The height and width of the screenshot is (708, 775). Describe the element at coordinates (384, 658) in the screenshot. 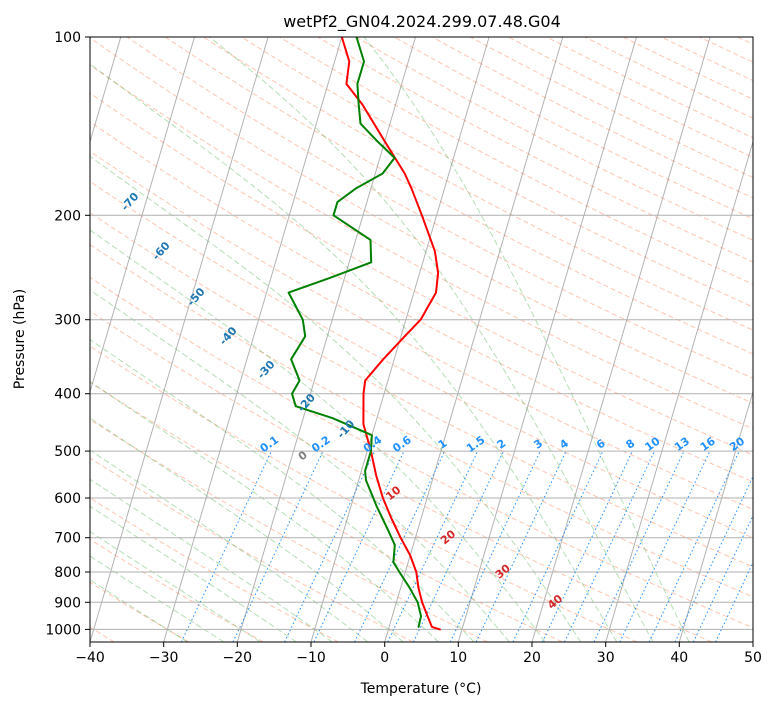

I see `x-tick-label: 0` at that location.